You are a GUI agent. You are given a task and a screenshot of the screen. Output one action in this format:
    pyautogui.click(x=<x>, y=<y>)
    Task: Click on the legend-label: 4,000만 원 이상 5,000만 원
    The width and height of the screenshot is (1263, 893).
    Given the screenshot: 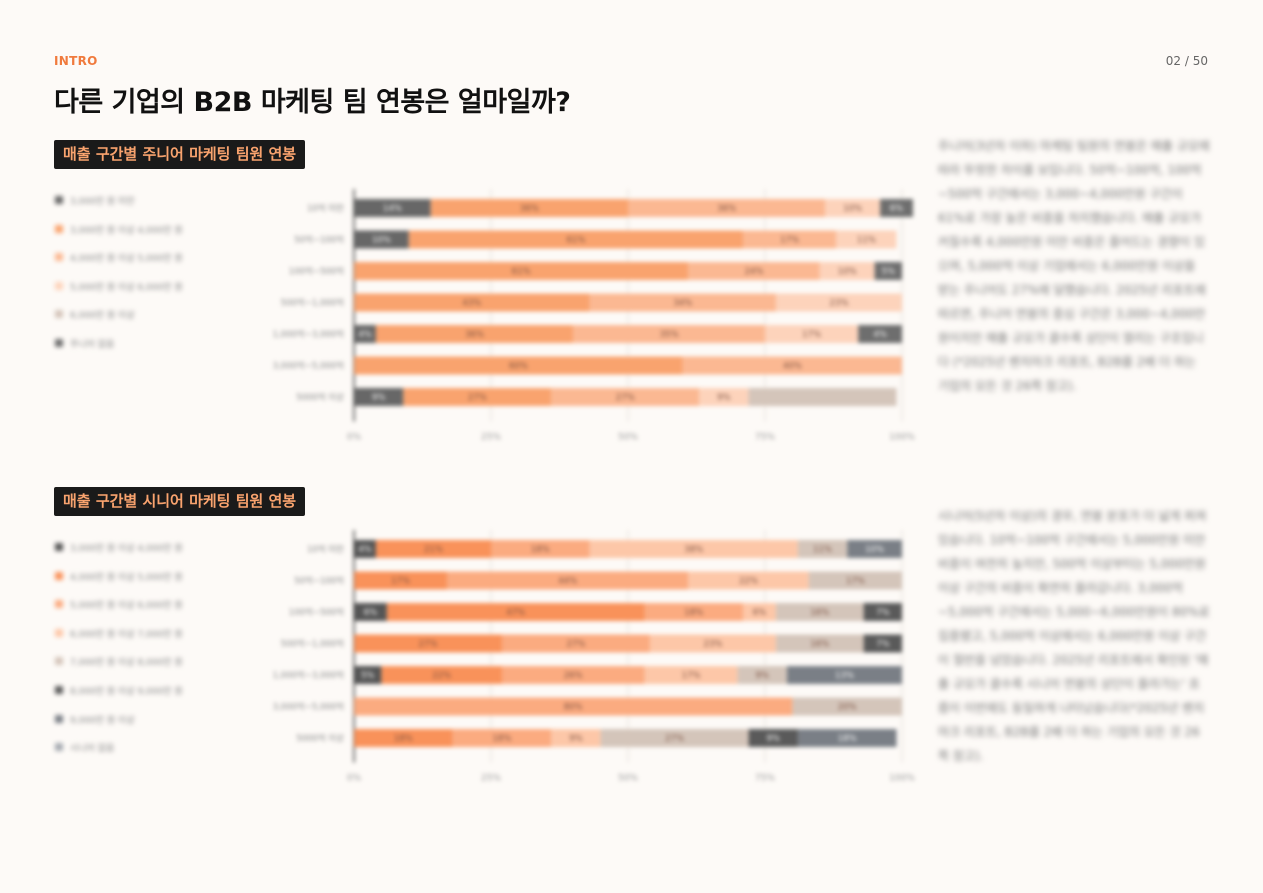 What is the action you would take?
    pyautogui.click(x=126, y=259)
    